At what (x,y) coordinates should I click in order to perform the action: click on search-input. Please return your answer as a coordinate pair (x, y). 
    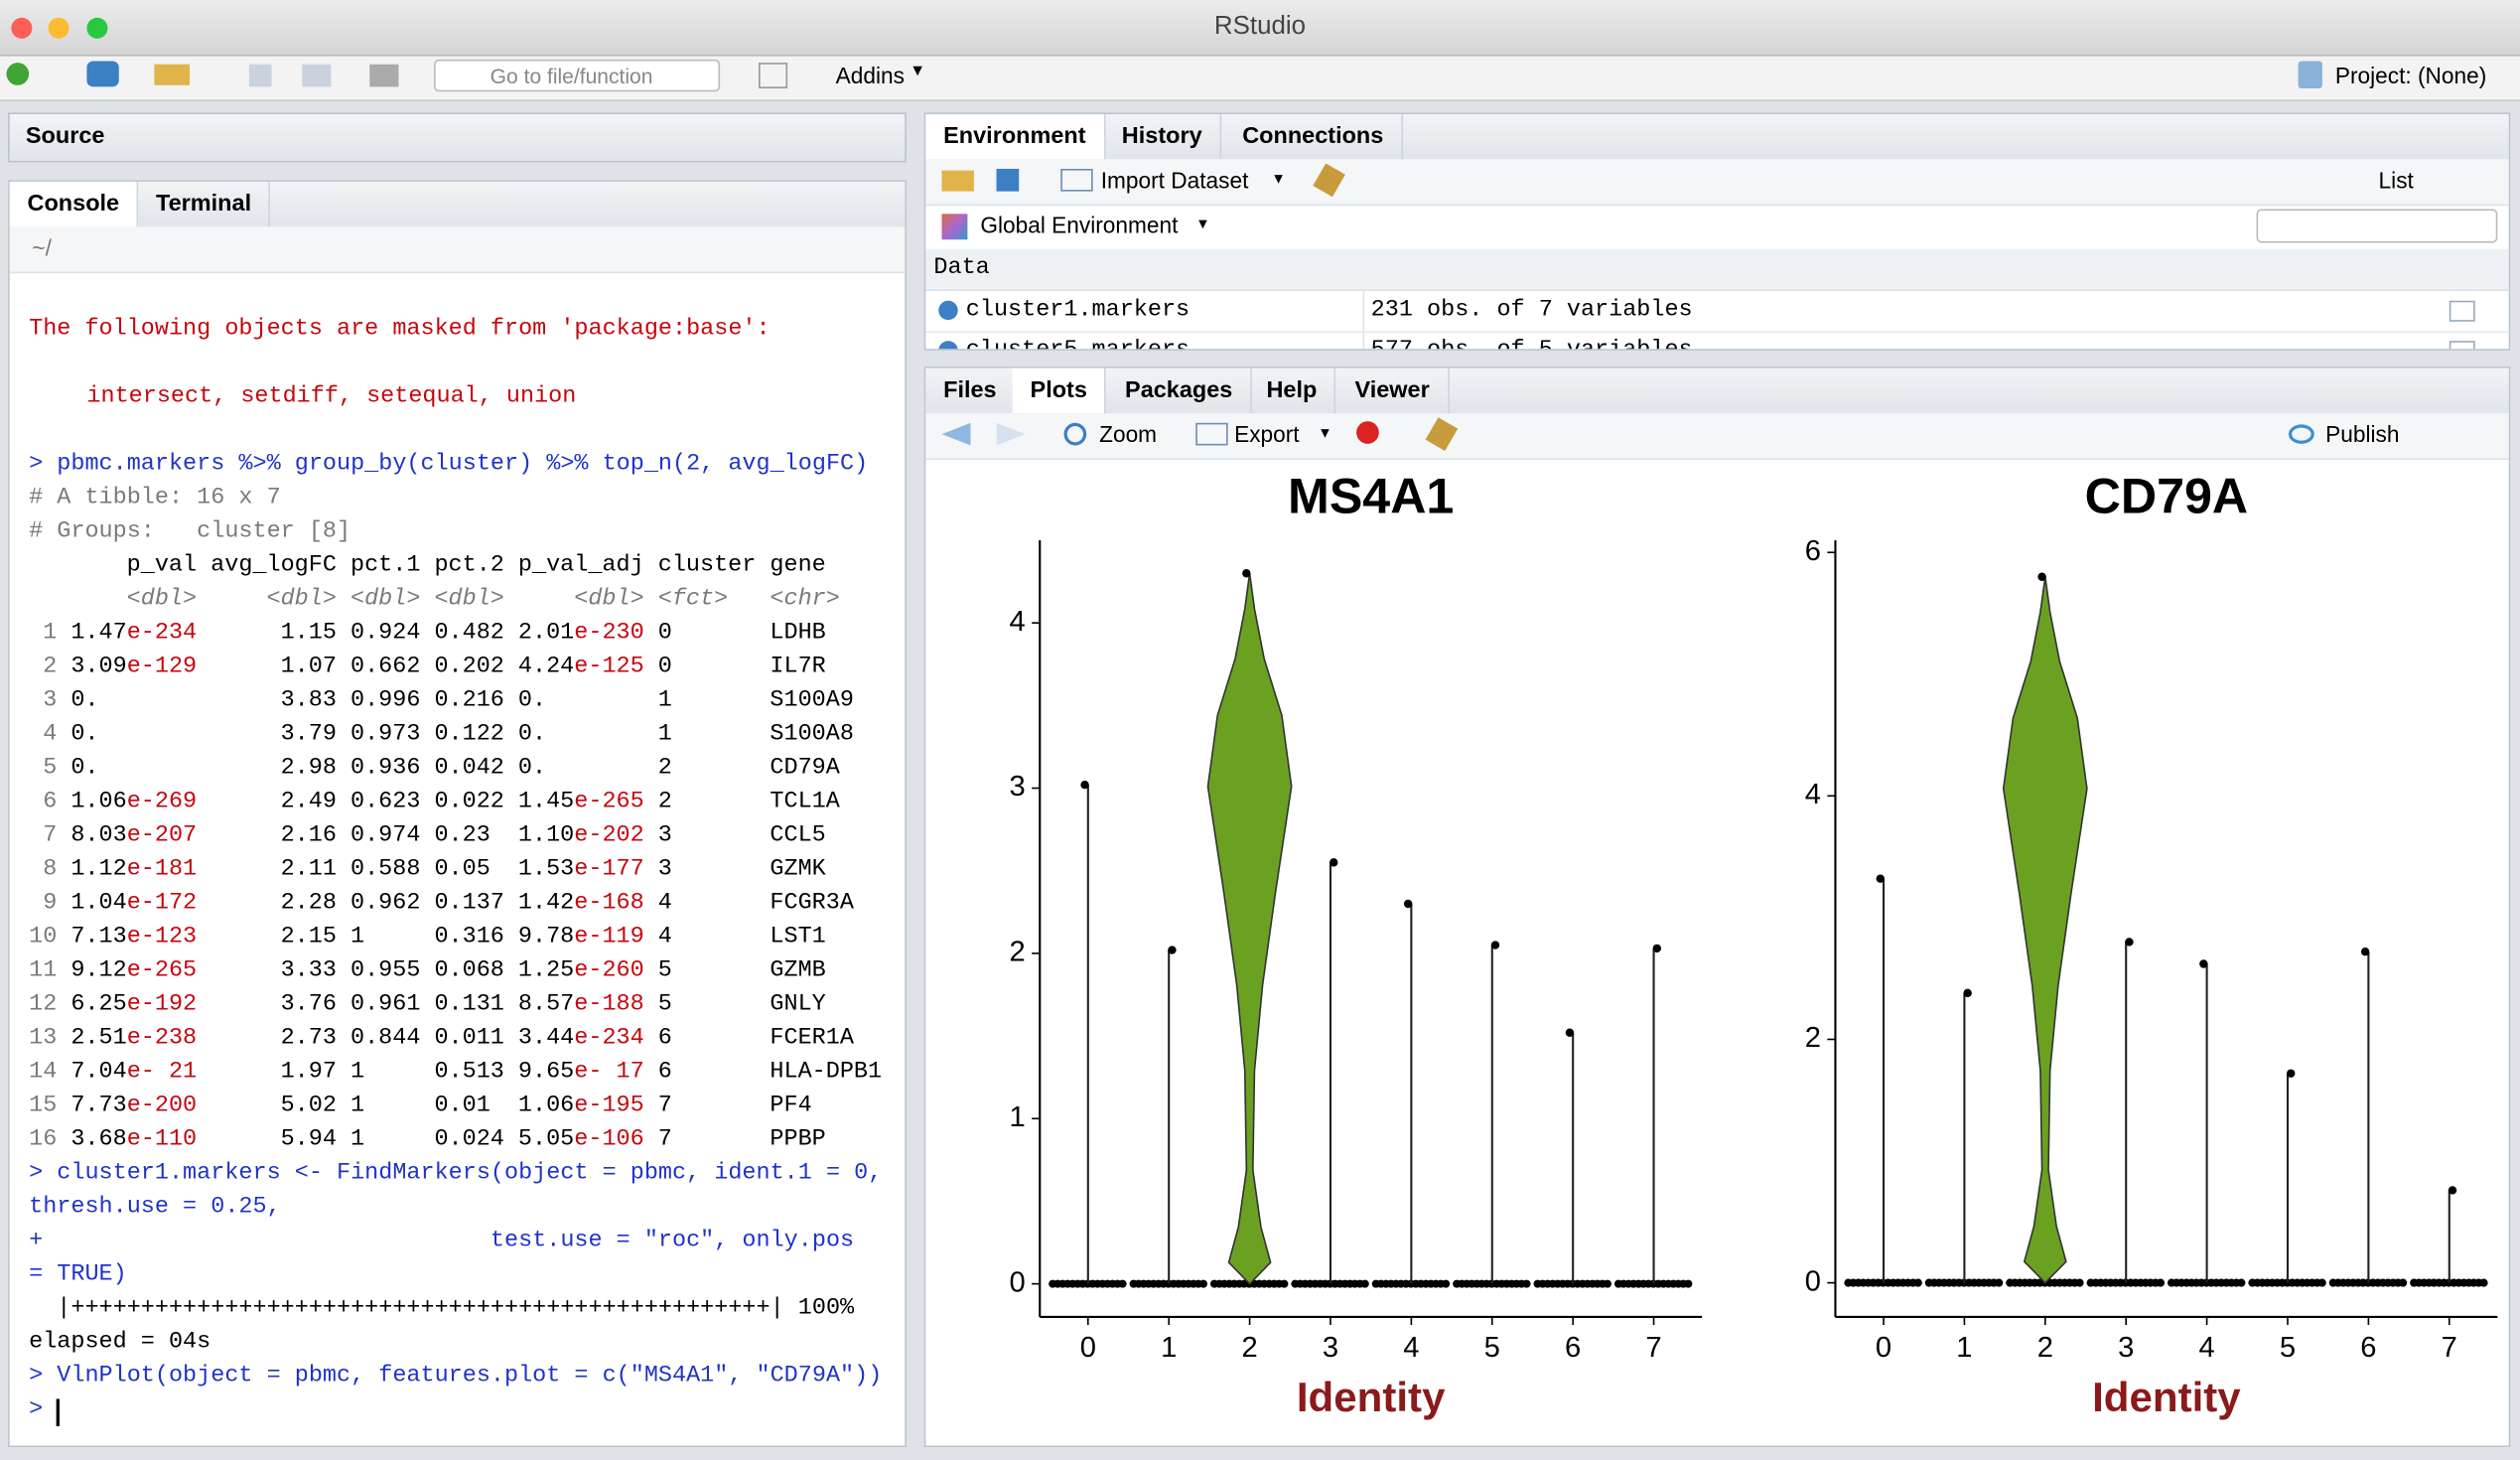
    Looking at the image, I should click on (2377, 226).